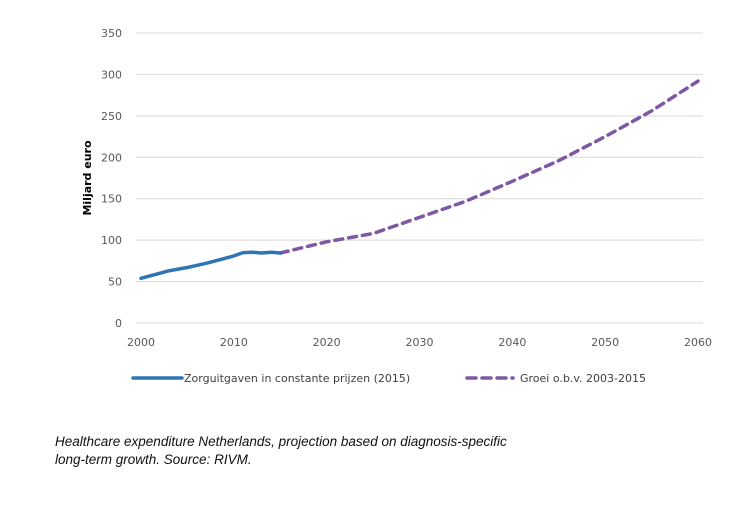 This screenshot has width=746, height=509. What do you see at coordinates (111, 240) in the screenshot?
I see `y-tick-label: 100` at bounding box center [111, 240].